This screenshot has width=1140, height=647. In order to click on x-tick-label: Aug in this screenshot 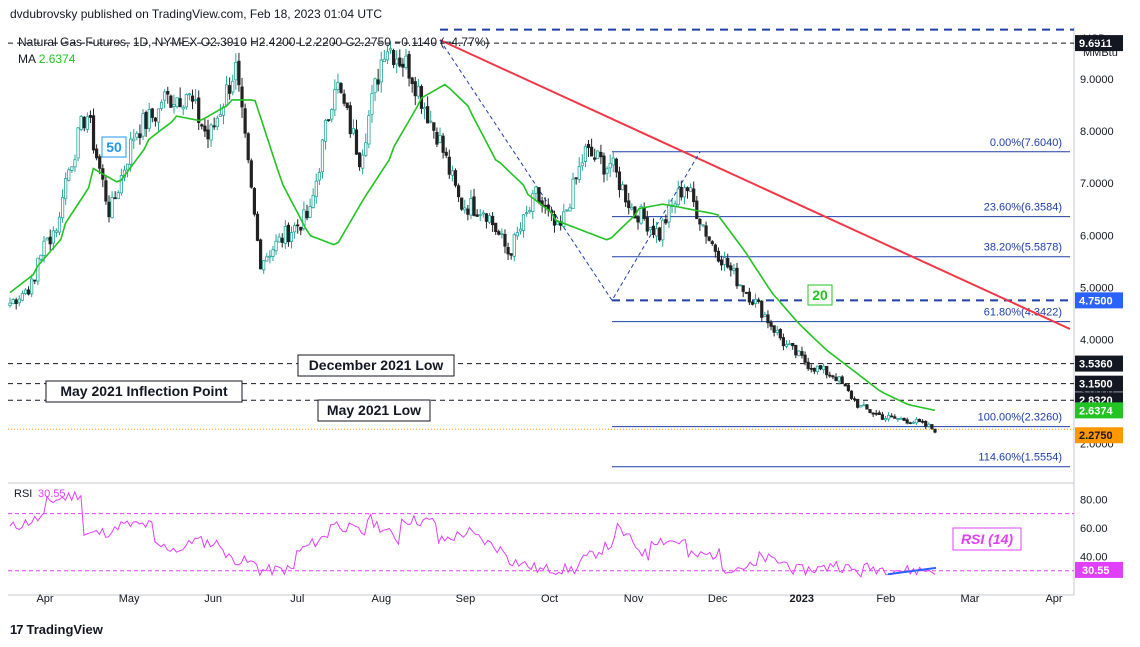, I will do `click(382, 599)`.